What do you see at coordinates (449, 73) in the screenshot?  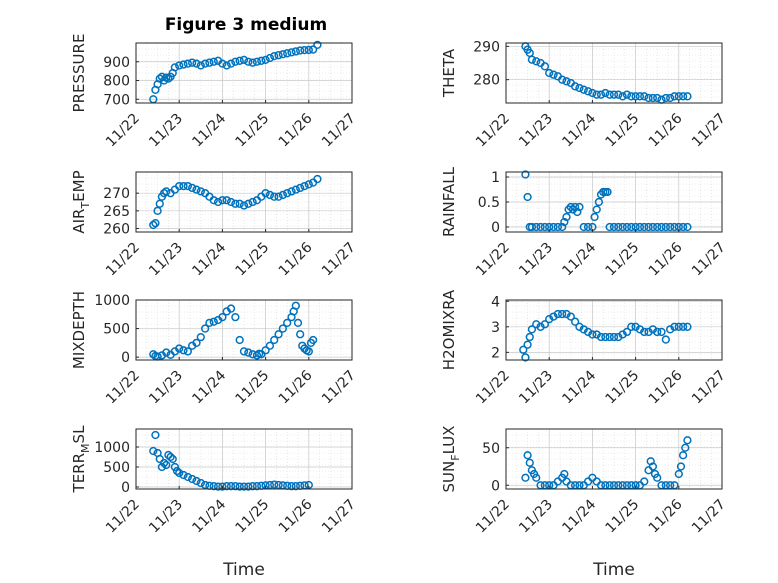 I see `y-axis-label: THETA` at bounding box center [449, 73].